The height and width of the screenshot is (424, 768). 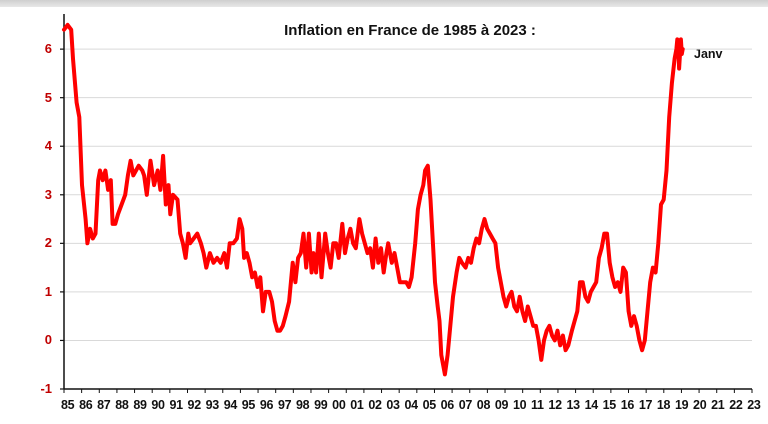 What do you see at coordinates (501, 405) in the screenshot?
I see `x-tick-label: 09` at bounding box center [501, 405].